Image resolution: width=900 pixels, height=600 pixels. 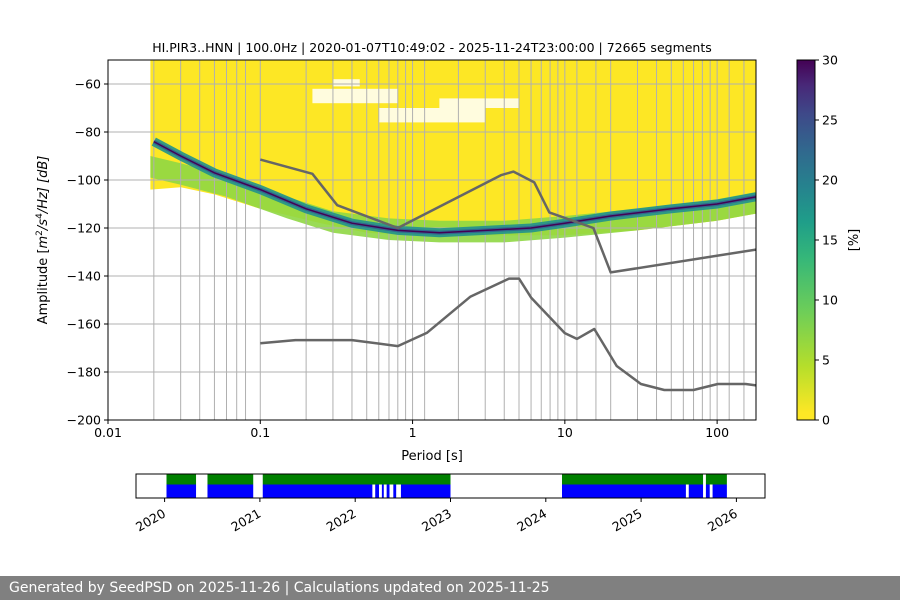 What do you see at coordinates (84, 420) in the screenshot?
I see `y-tick-label: −200` at bounding box center [84, 420].